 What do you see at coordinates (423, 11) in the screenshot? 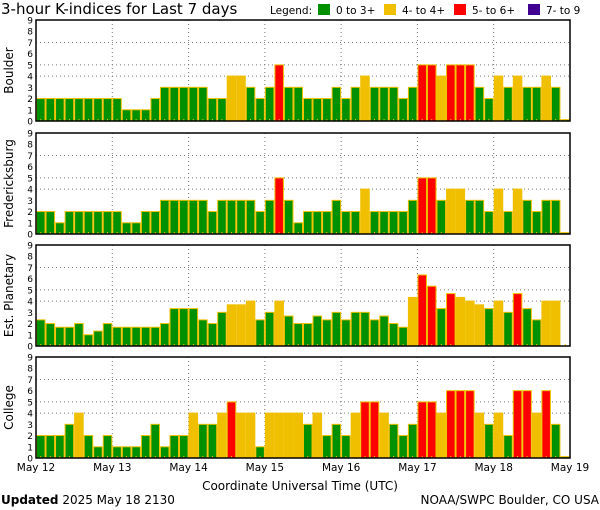
I see `legend-entry-1: 4- to 4+` at bounding box center [423, 11].